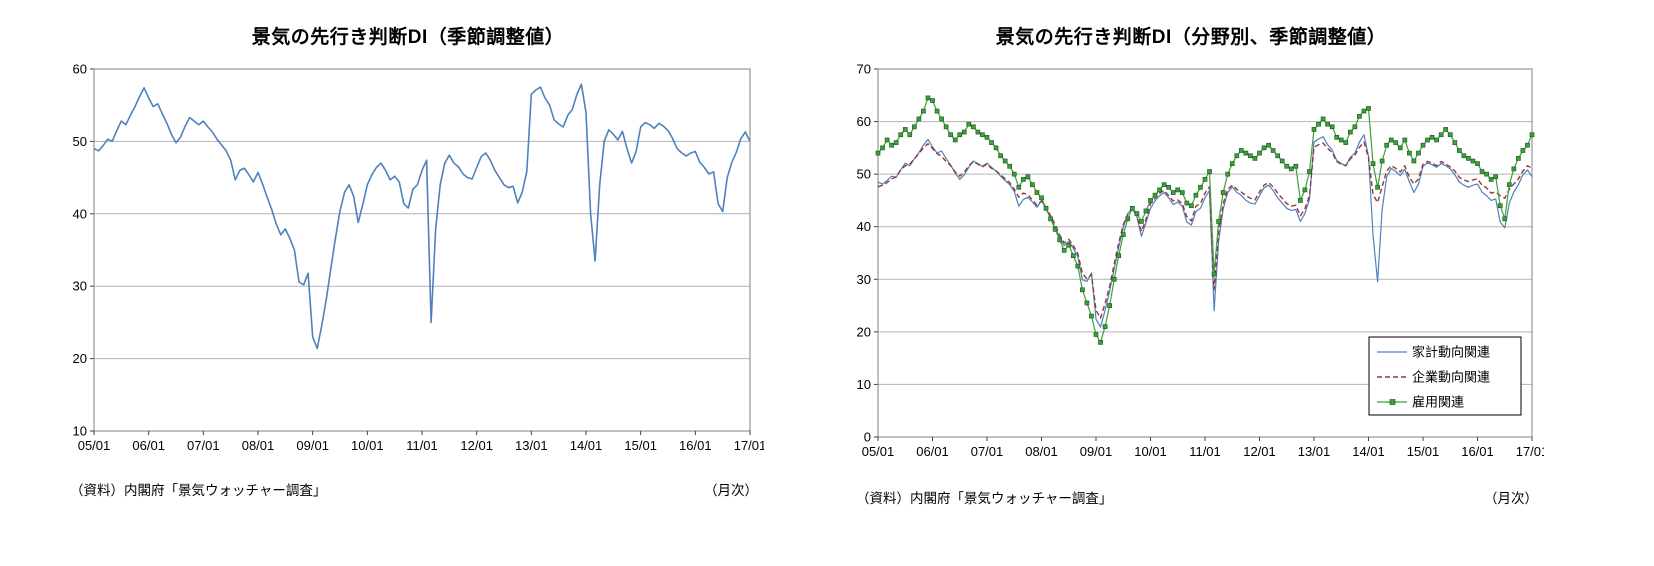  What do you see at coordinates (1451, 377) in the screenshot?
I see `svg-text: 企業動向関連` at bounding box center [1451, 377].